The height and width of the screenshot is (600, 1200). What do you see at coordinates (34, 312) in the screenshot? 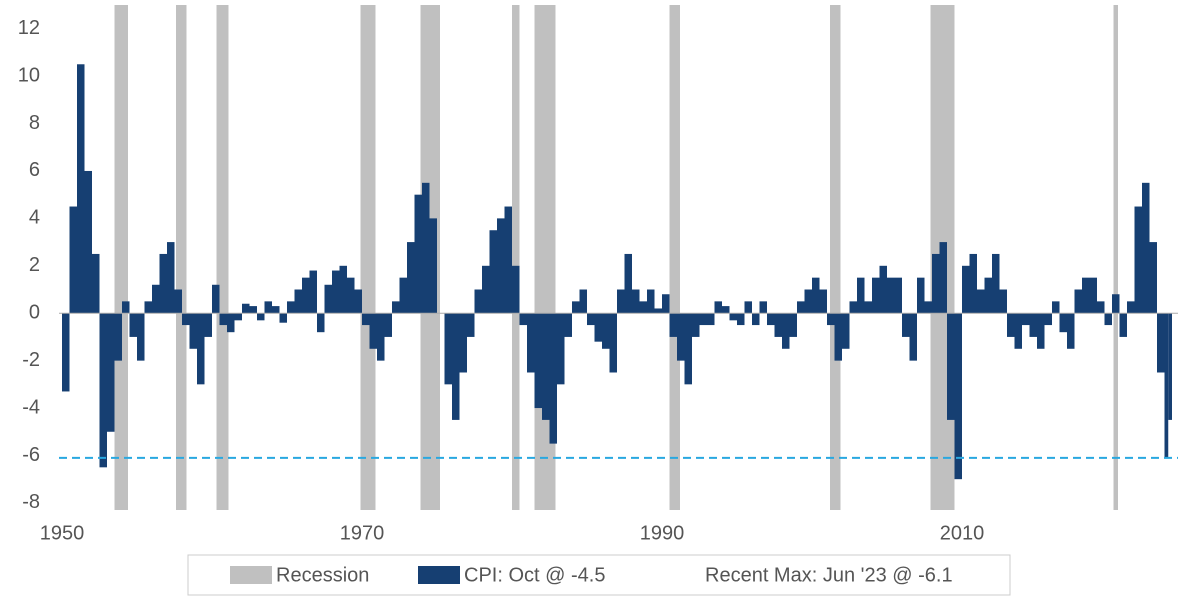
I see `y-tick-label: 0` at bounding box center [34, 312].